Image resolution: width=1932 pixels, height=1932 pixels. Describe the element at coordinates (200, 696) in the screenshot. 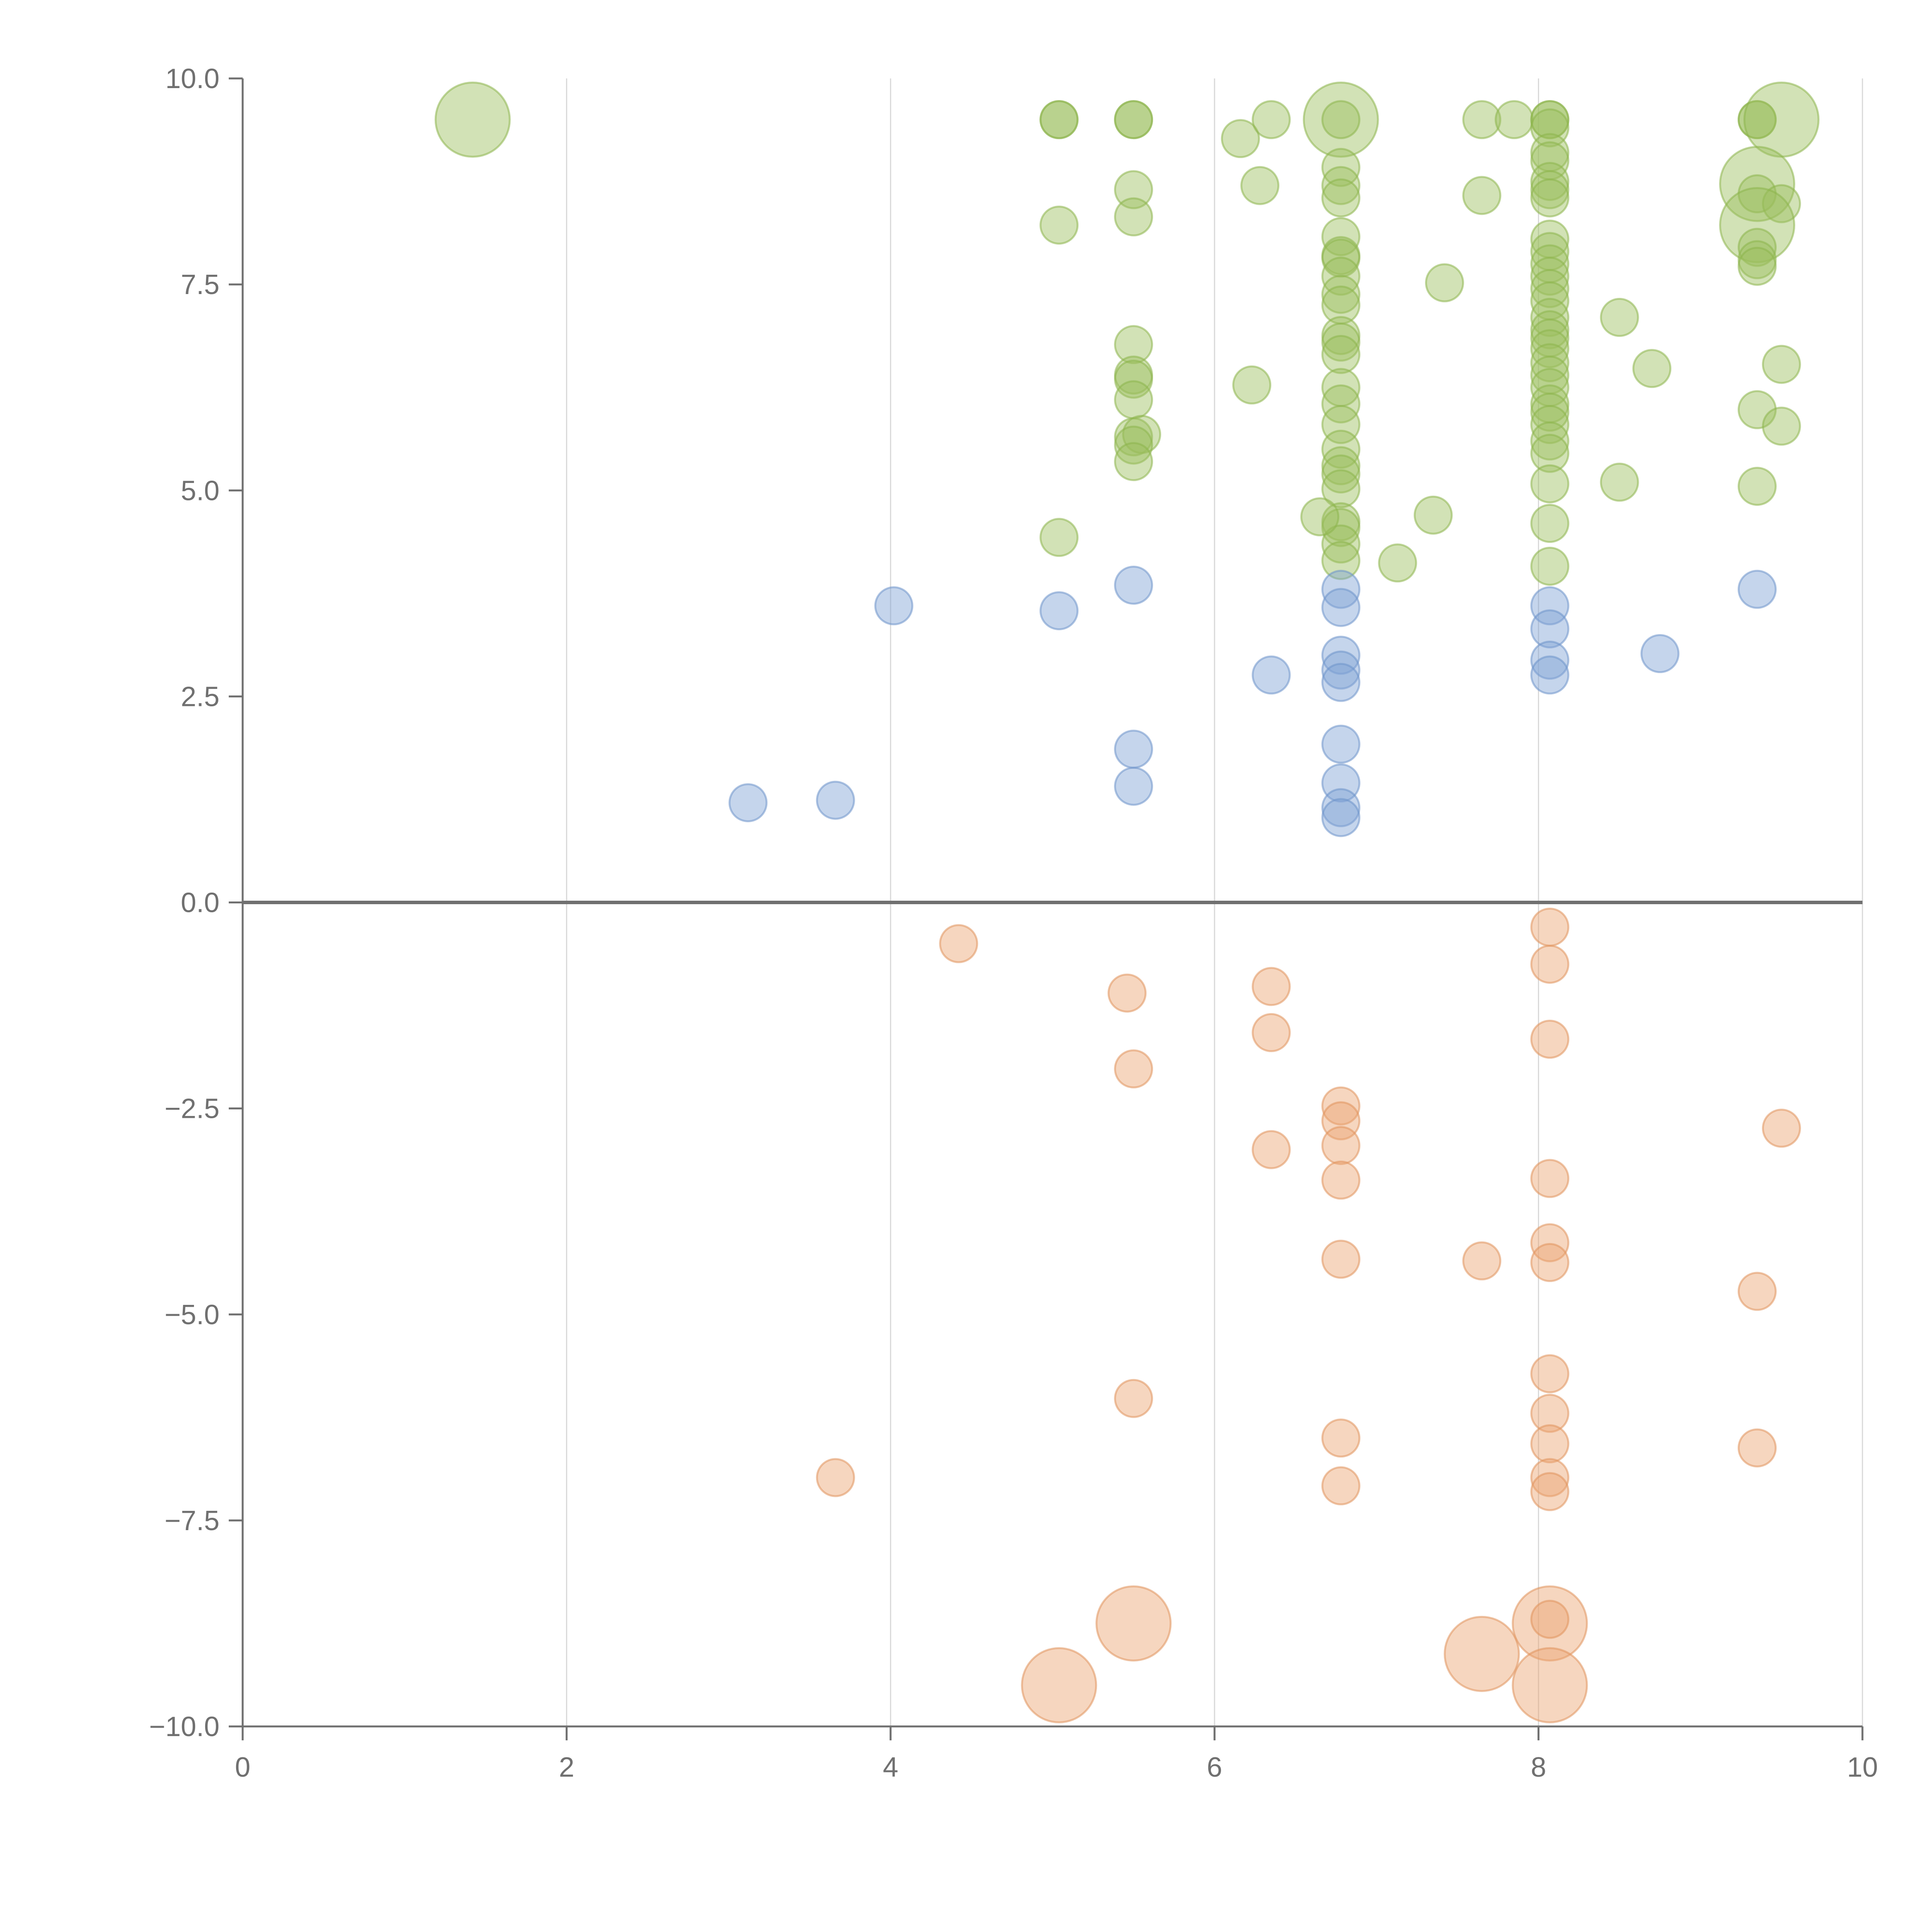

I see `y-tick-label: 2.5` at that location.